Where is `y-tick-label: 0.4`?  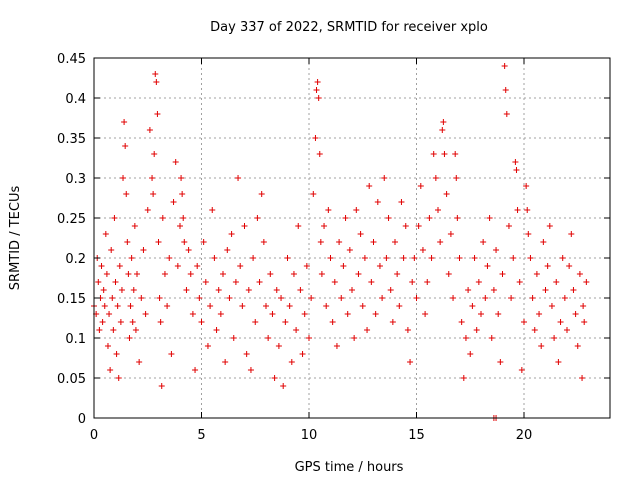
y-tick-label: 0.4 is located at coordinates (75, 99).